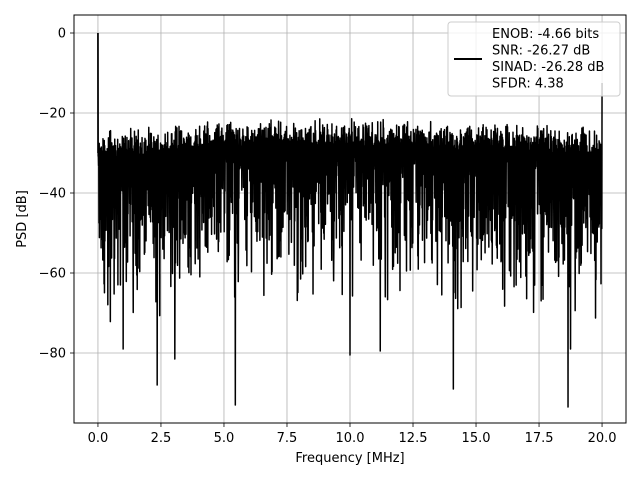 Image resolution: width=640 pixels, height=480 pixels. What do you see at coordinates (413, 438) in the screenshot?
I see `x-tick-label: 12.5` at bounding box center [413, 438].